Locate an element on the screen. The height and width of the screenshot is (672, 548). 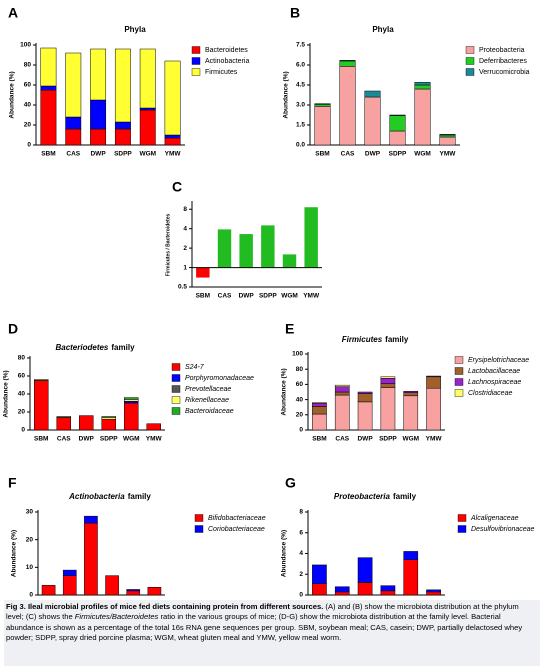
title-plain: family is located at coordinates (140, 496).